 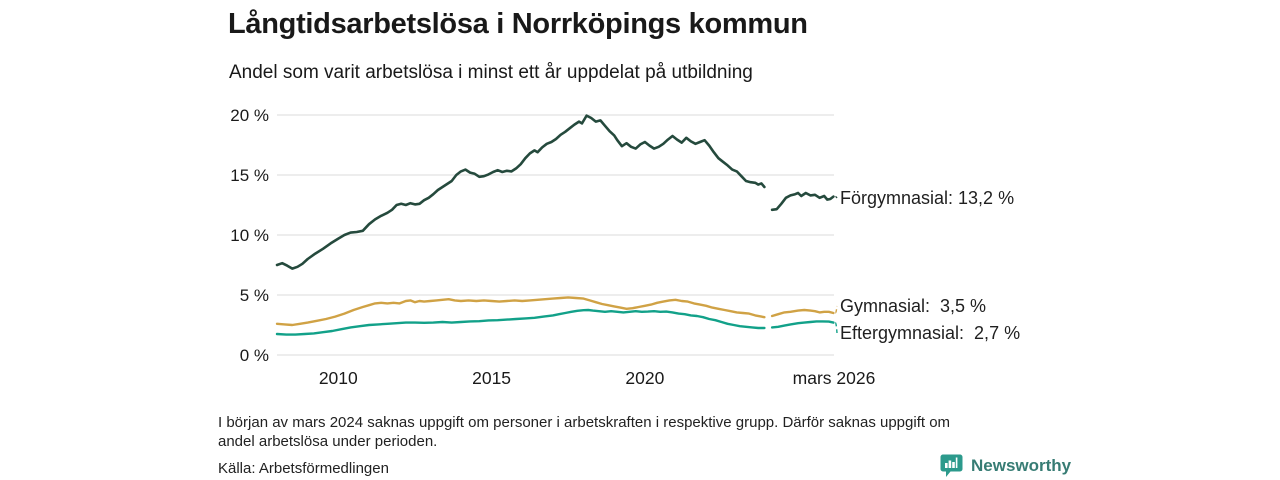 I want to click on legend-label-eftergymnasial: Eftergymnasial: 2,7 %, so click(x=930, y=333).